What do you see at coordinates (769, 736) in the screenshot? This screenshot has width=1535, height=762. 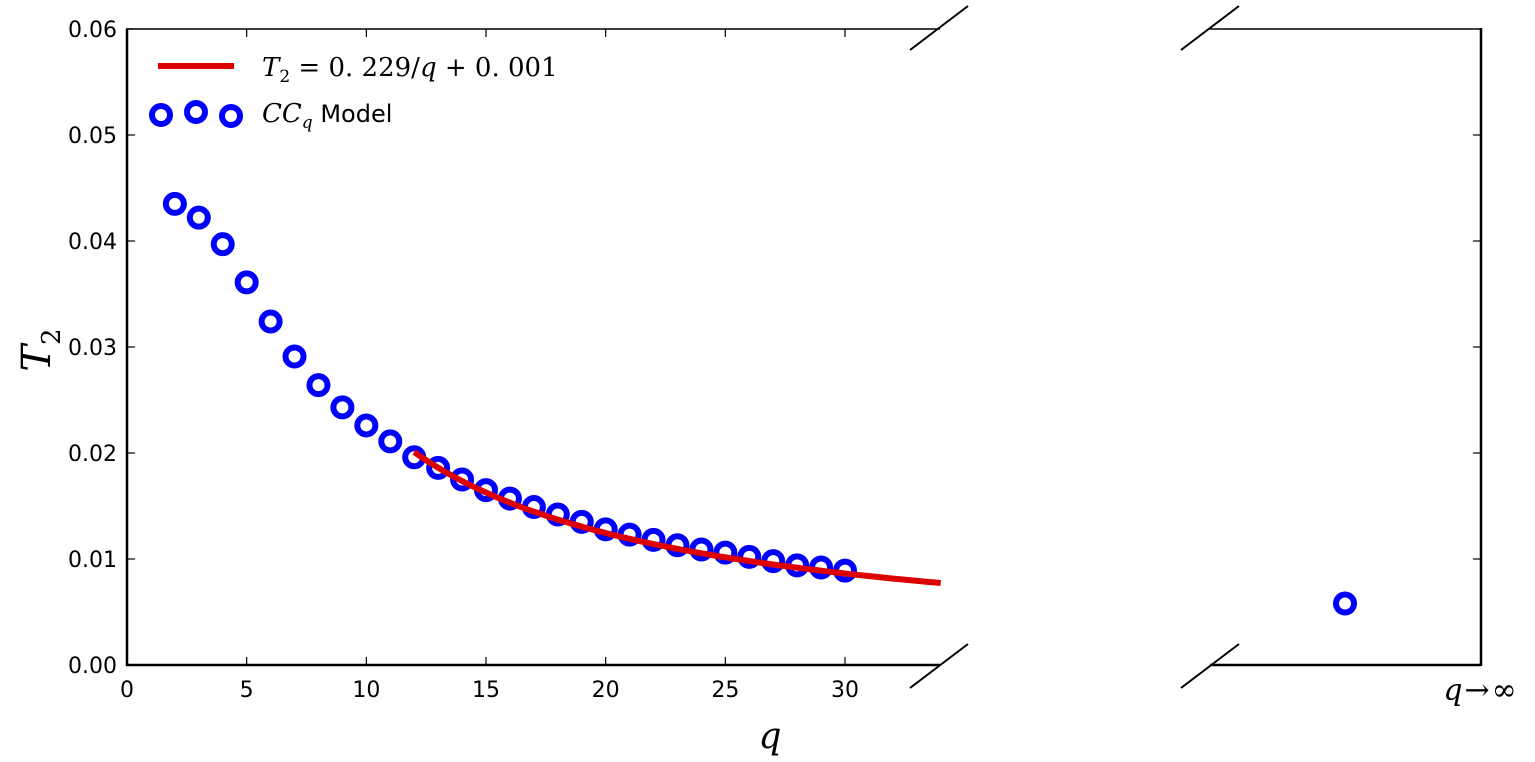 I see `x-axis-label: q` at bounding box center [769, 736].